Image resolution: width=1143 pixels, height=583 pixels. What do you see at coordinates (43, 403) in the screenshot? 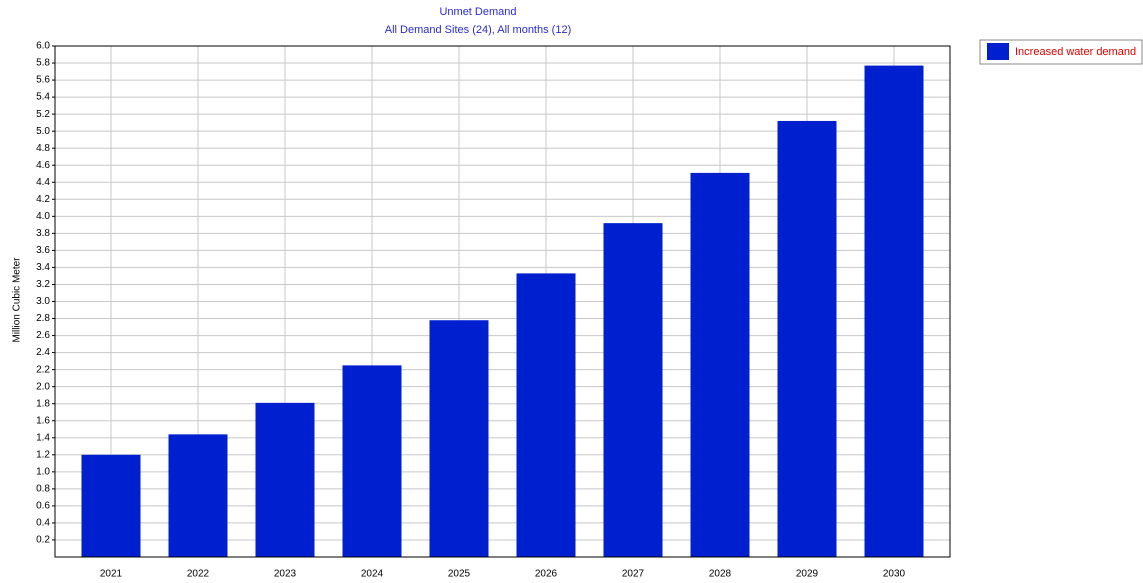
I see `y-tick-label: 1.8` at bounding box center [43, 403].